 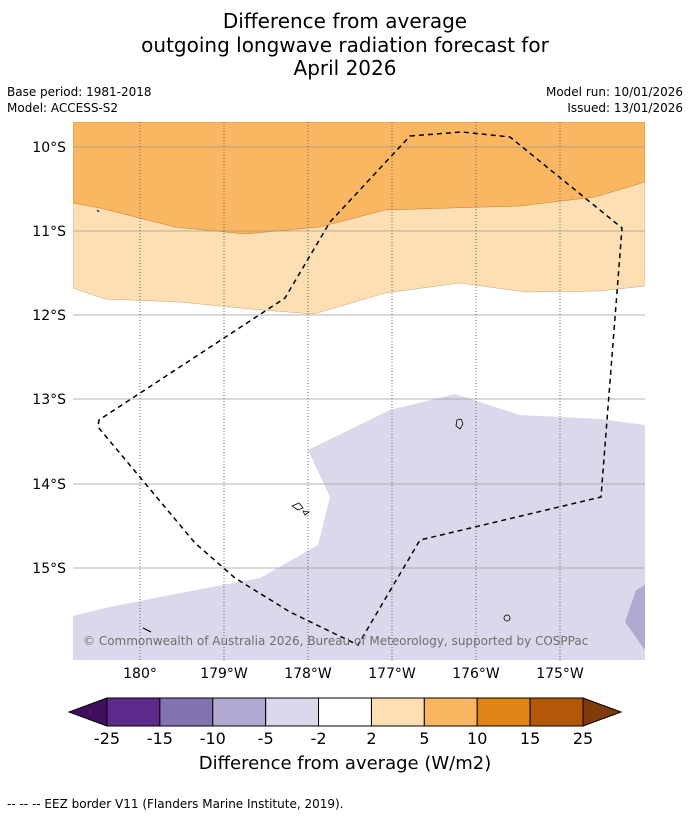 I want to click on y-tick-12s: 12°S, so click(x=49, y=316).